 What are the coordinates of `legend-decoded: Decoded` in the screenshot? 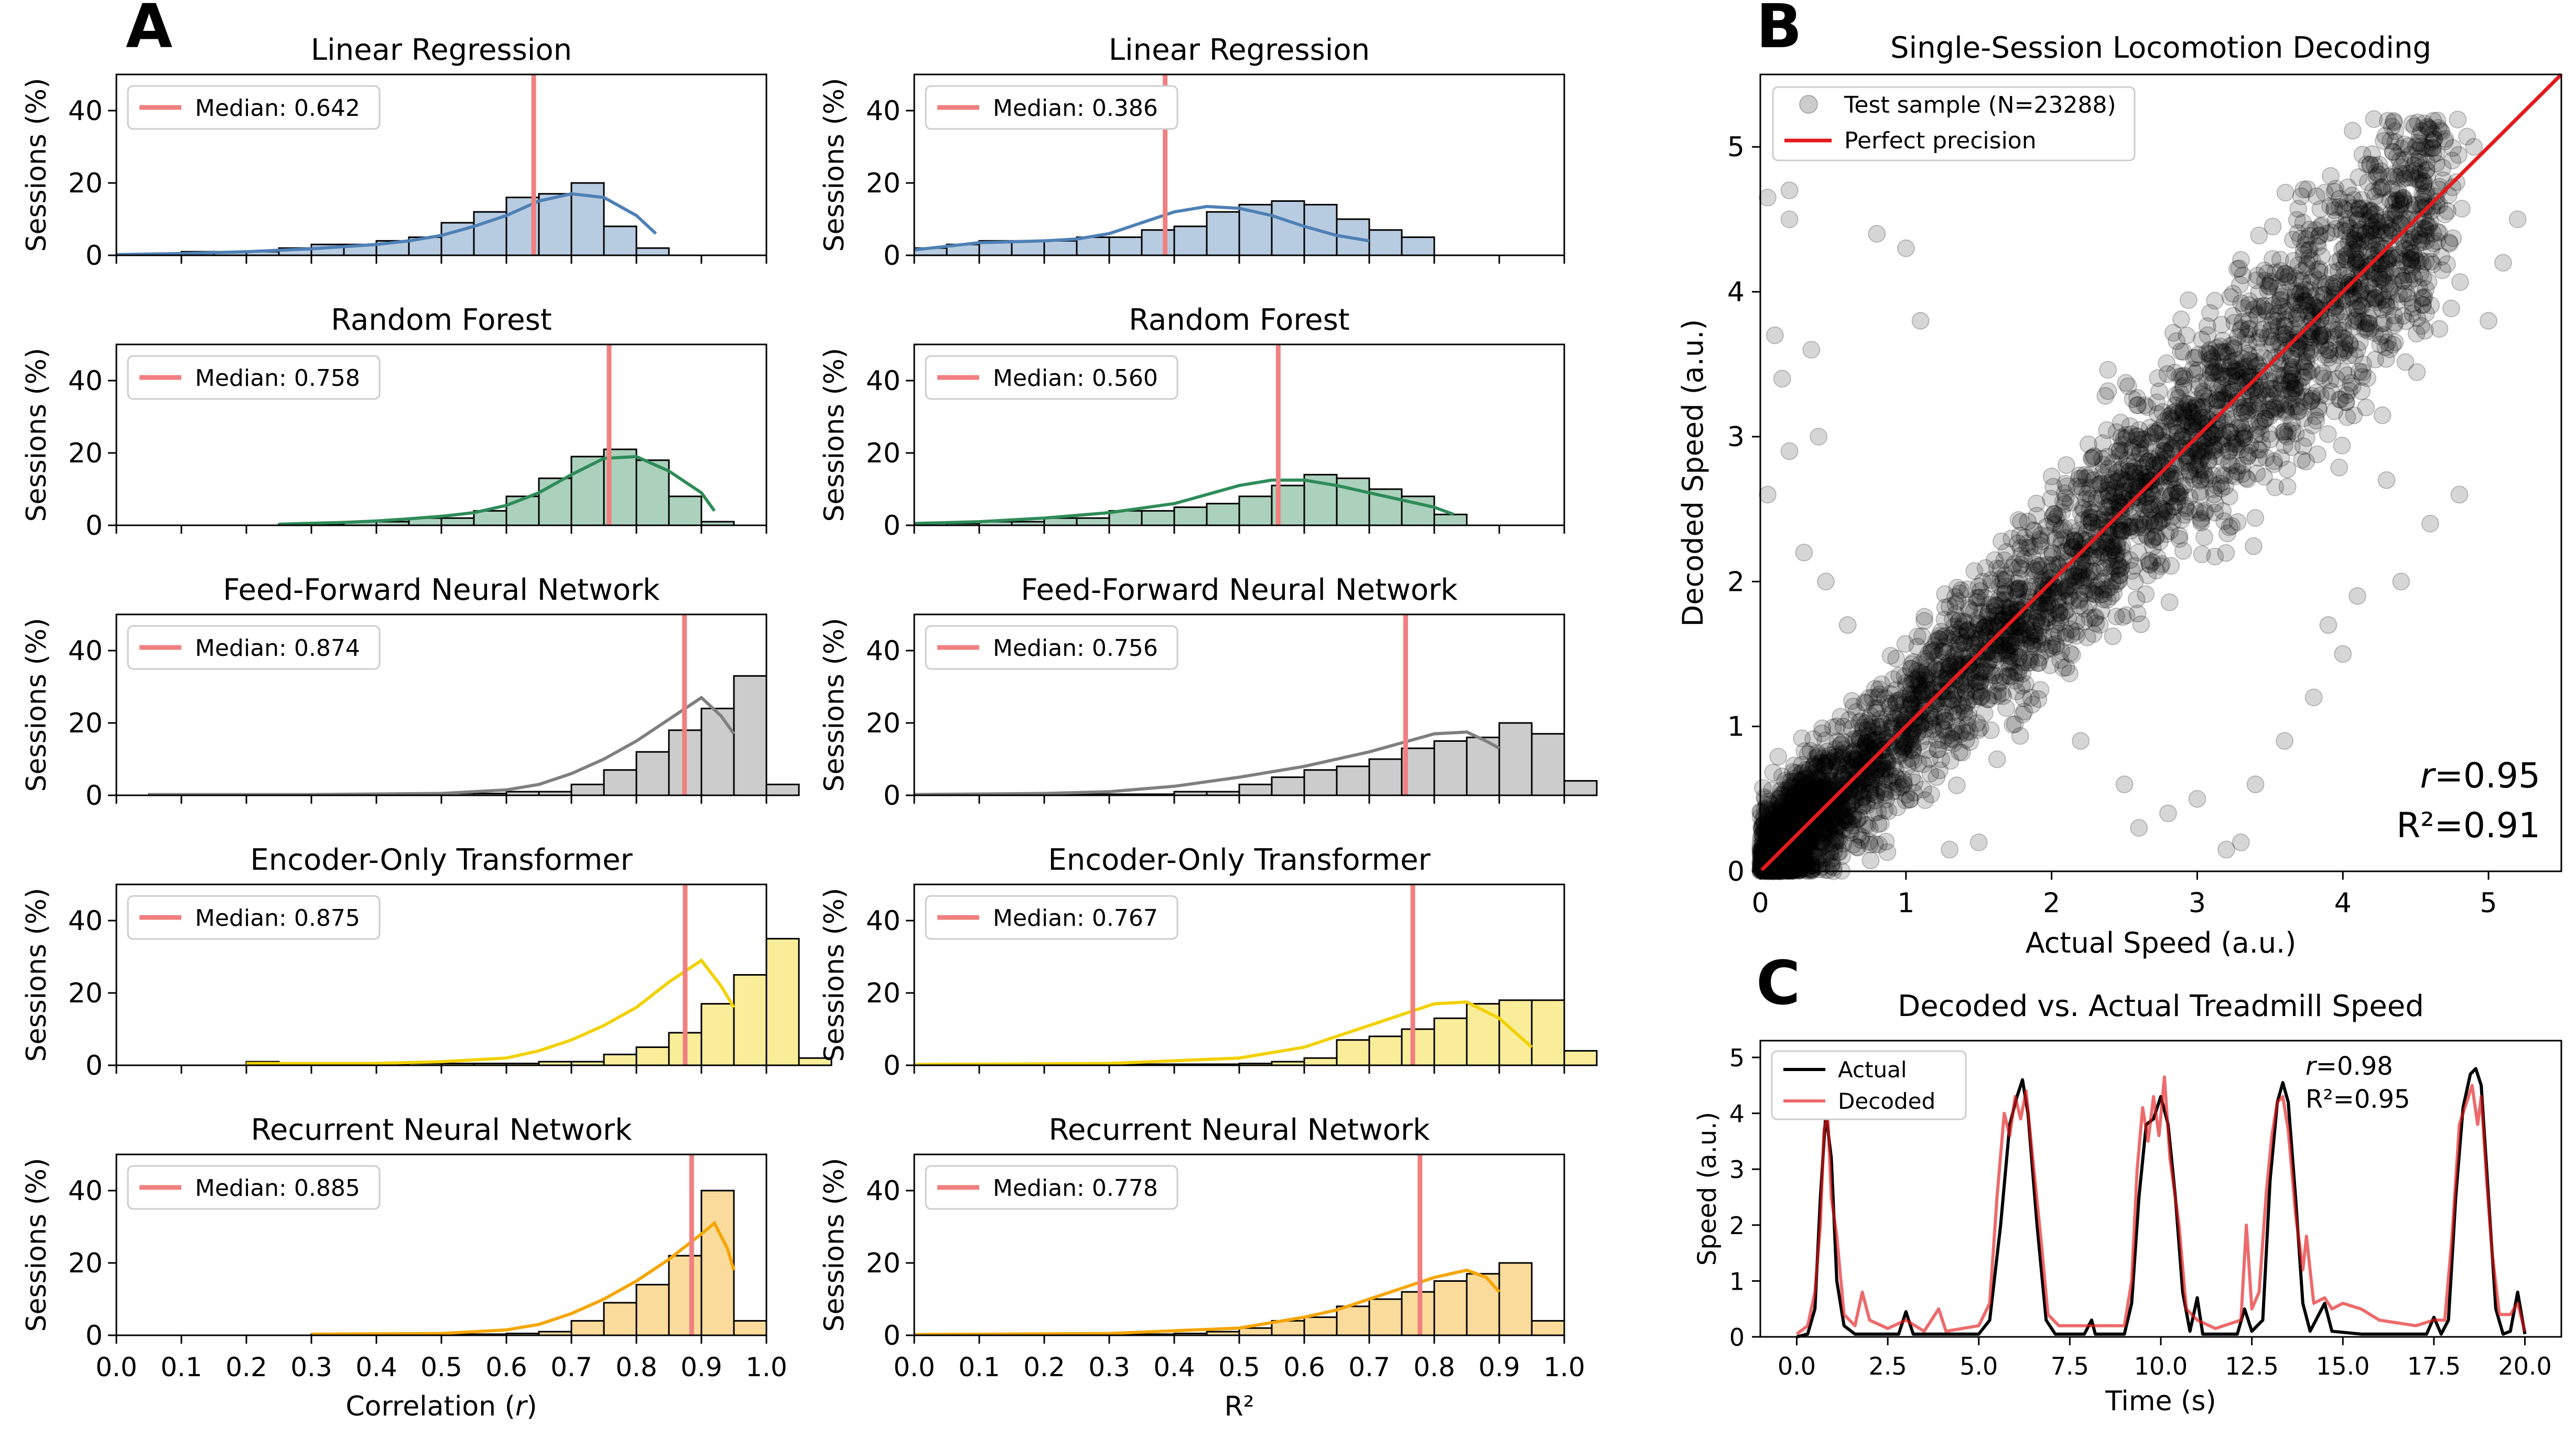 It's located at (1886, 1101).